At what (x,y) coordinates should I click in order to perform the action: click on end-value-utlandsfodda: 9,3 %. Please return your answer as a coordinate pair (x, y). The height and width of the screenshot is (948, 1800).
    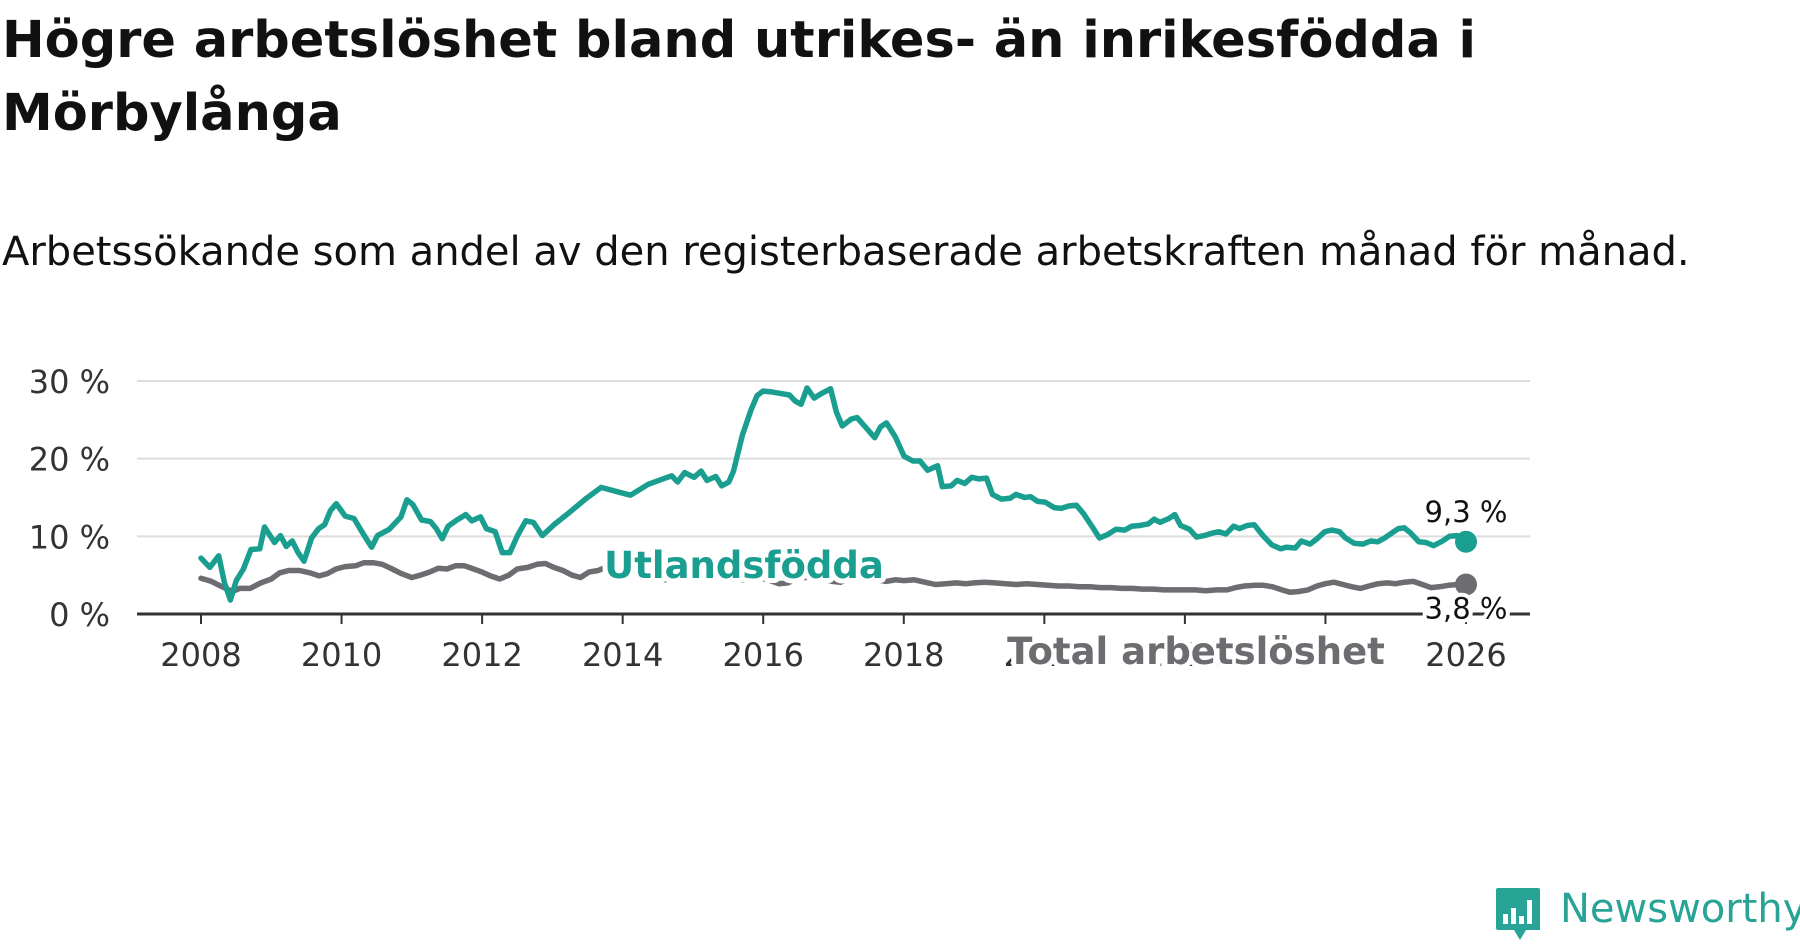
    Looking at the image, I should click on (1466, 512).